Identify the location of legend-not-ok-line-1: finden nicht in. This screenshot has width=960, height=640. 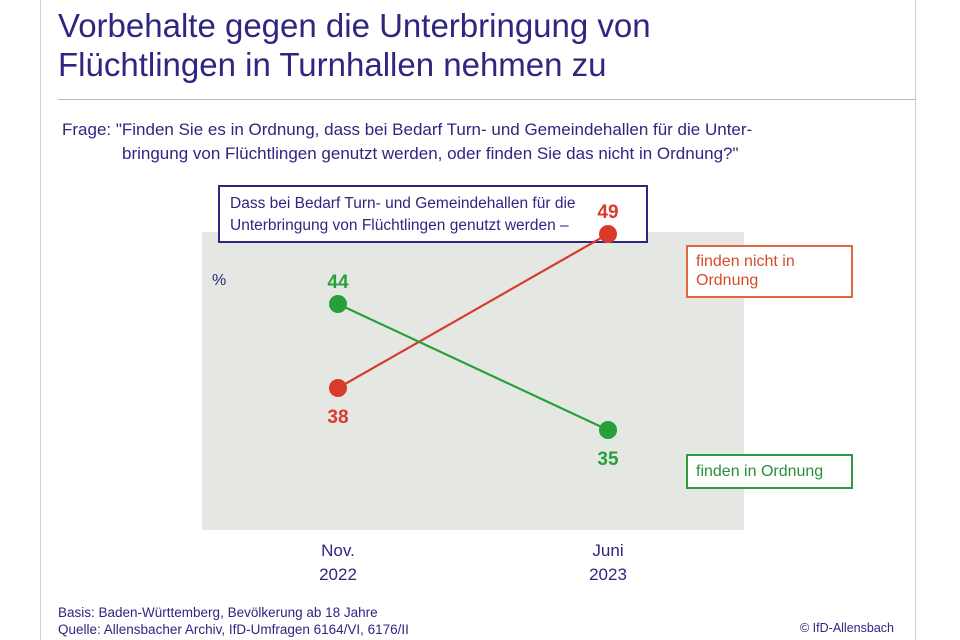
(745, 261).